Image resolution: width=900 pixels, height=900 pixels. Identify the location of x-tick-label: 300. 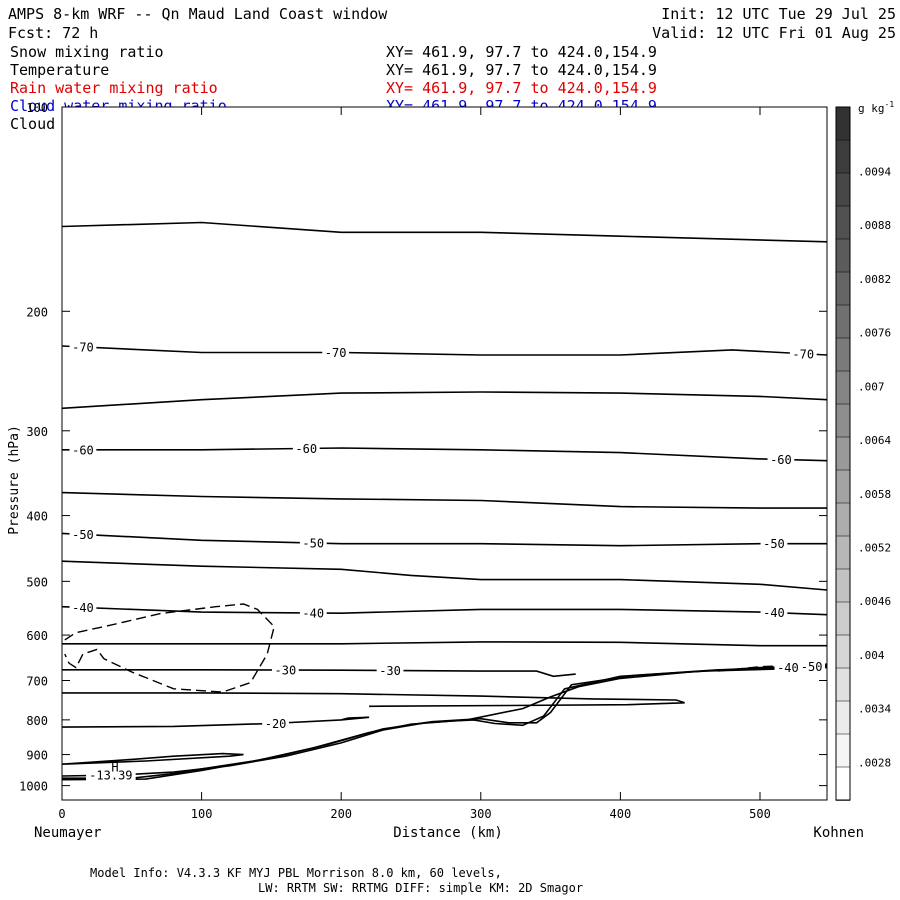
(481, 814).